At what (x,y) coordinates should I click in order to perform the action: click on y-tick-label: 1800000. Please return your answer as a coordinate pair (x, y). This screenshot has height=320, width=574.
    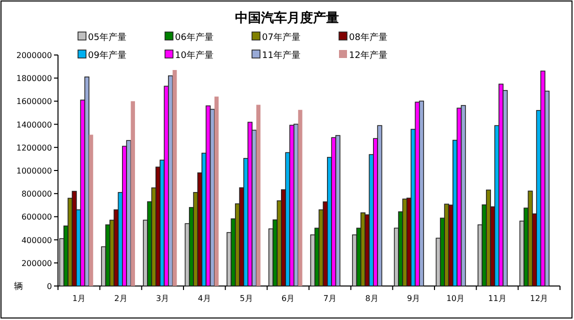
    Looking at the image, I should click on (34, 79).